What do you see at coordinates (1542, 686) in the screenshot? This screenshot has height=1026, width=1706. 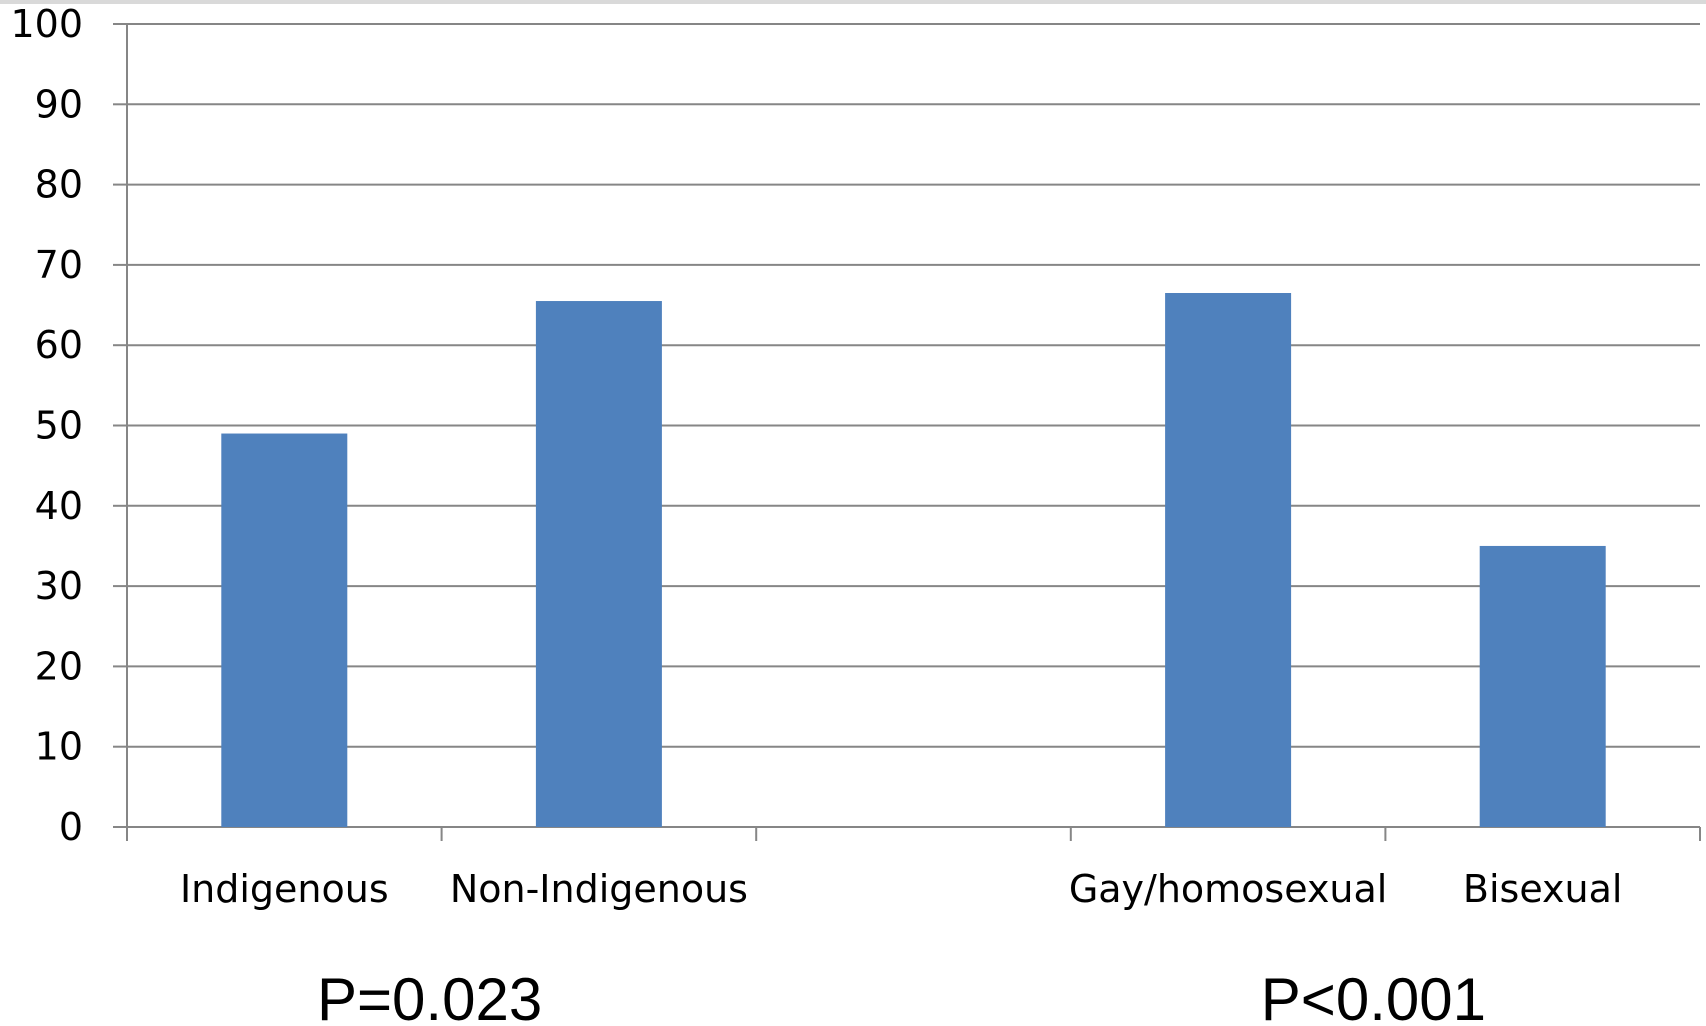 I see `bar-bisexual` at bounding box center [1542, 686].